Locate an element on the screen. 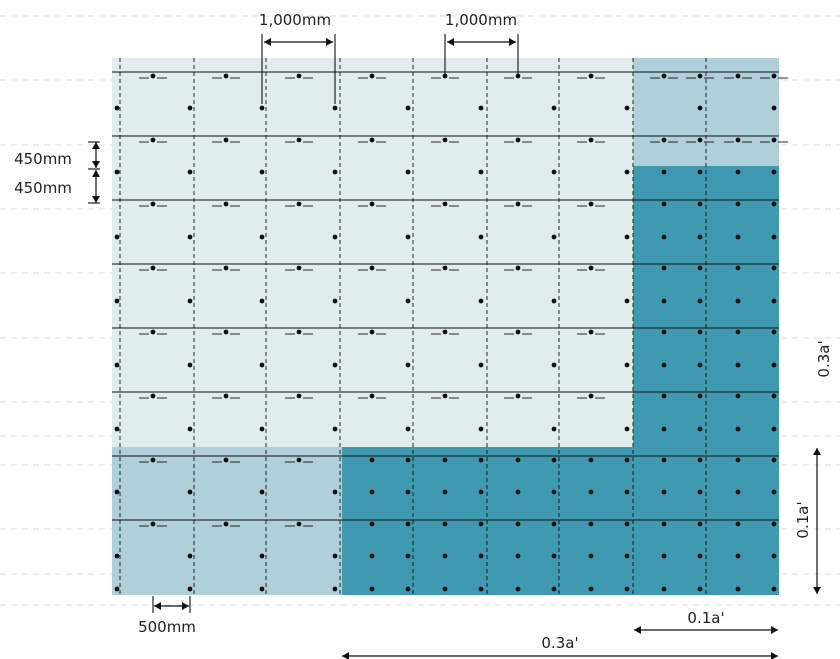 The height and width of the screenshot is (659, 840). zone-dark-bottom is located at coordinates (487, 521).